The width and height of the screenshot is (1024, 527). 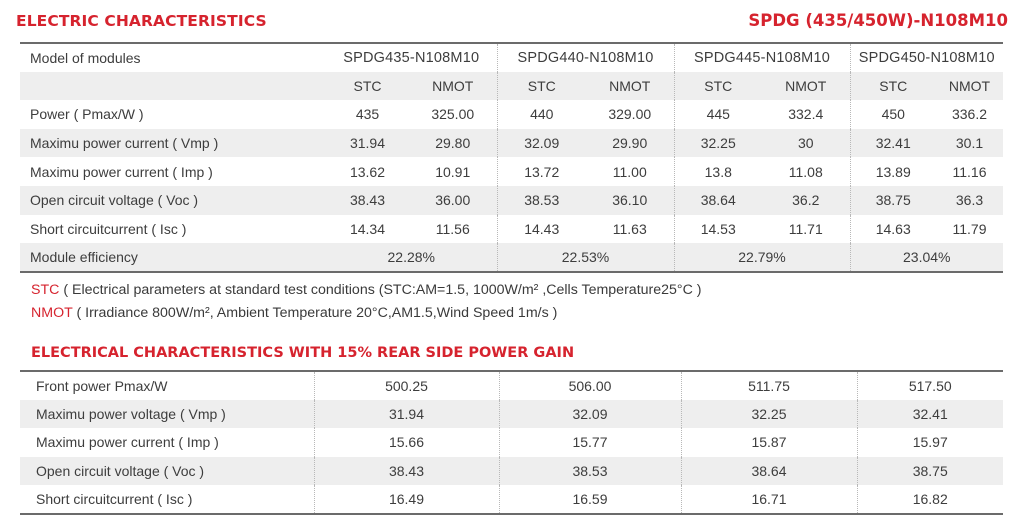 What do you see at coordinates (761, 57) in the screenshot?
I see `model-name: SPDG445-N108M10` at bounding box center [761, 57].